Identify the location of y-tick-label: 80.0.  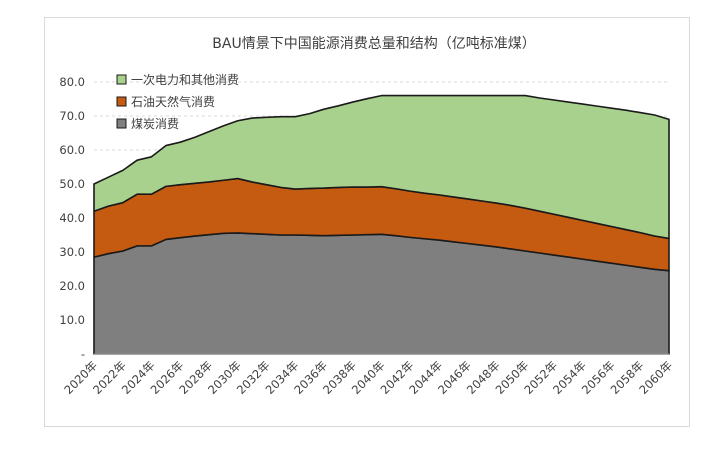
(72, 82).